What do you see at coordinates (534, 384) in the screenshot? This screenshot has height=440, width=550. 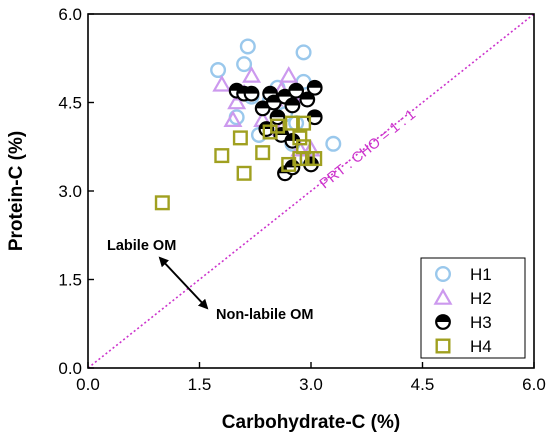 I see `x-tick-label: 6.0` at bounding box center [534, 384].